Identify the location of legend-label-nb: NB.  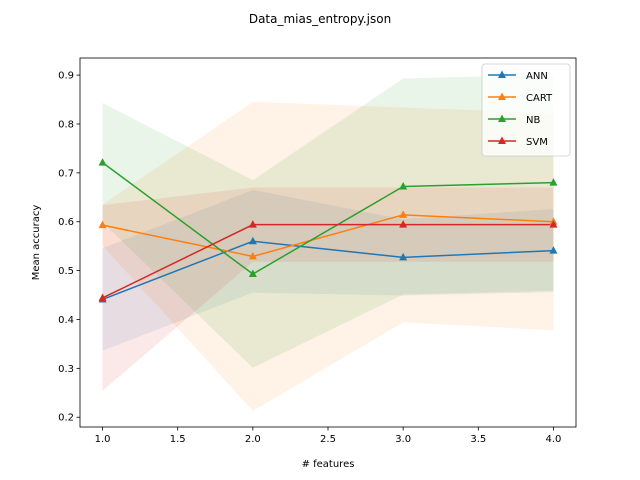
(533, 120).